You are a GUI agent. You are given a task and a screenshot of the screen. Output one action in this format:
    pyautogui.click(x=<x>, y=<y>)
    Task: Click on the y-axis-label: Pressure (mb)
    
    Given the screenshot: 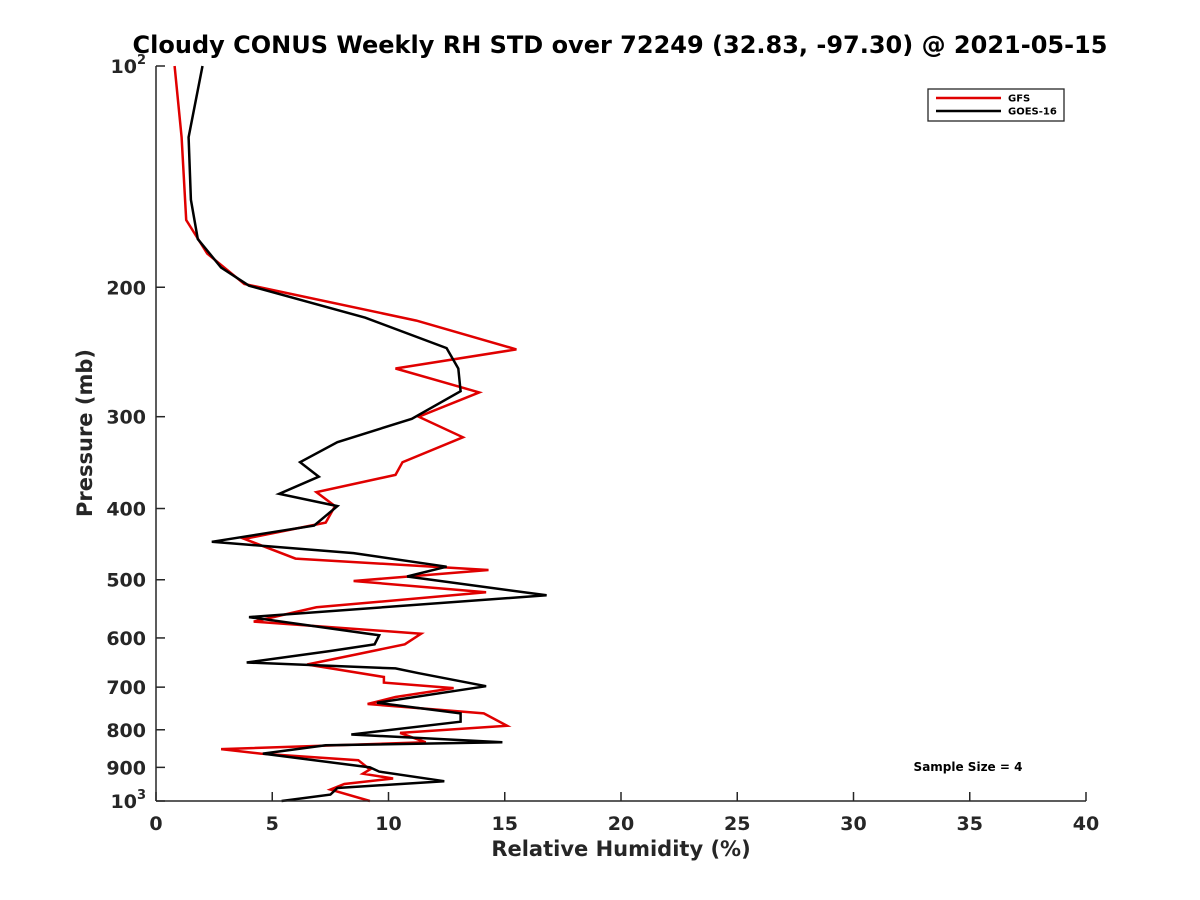 What is the action you would take?
    pyautogui.click(x=85, y=433)
    